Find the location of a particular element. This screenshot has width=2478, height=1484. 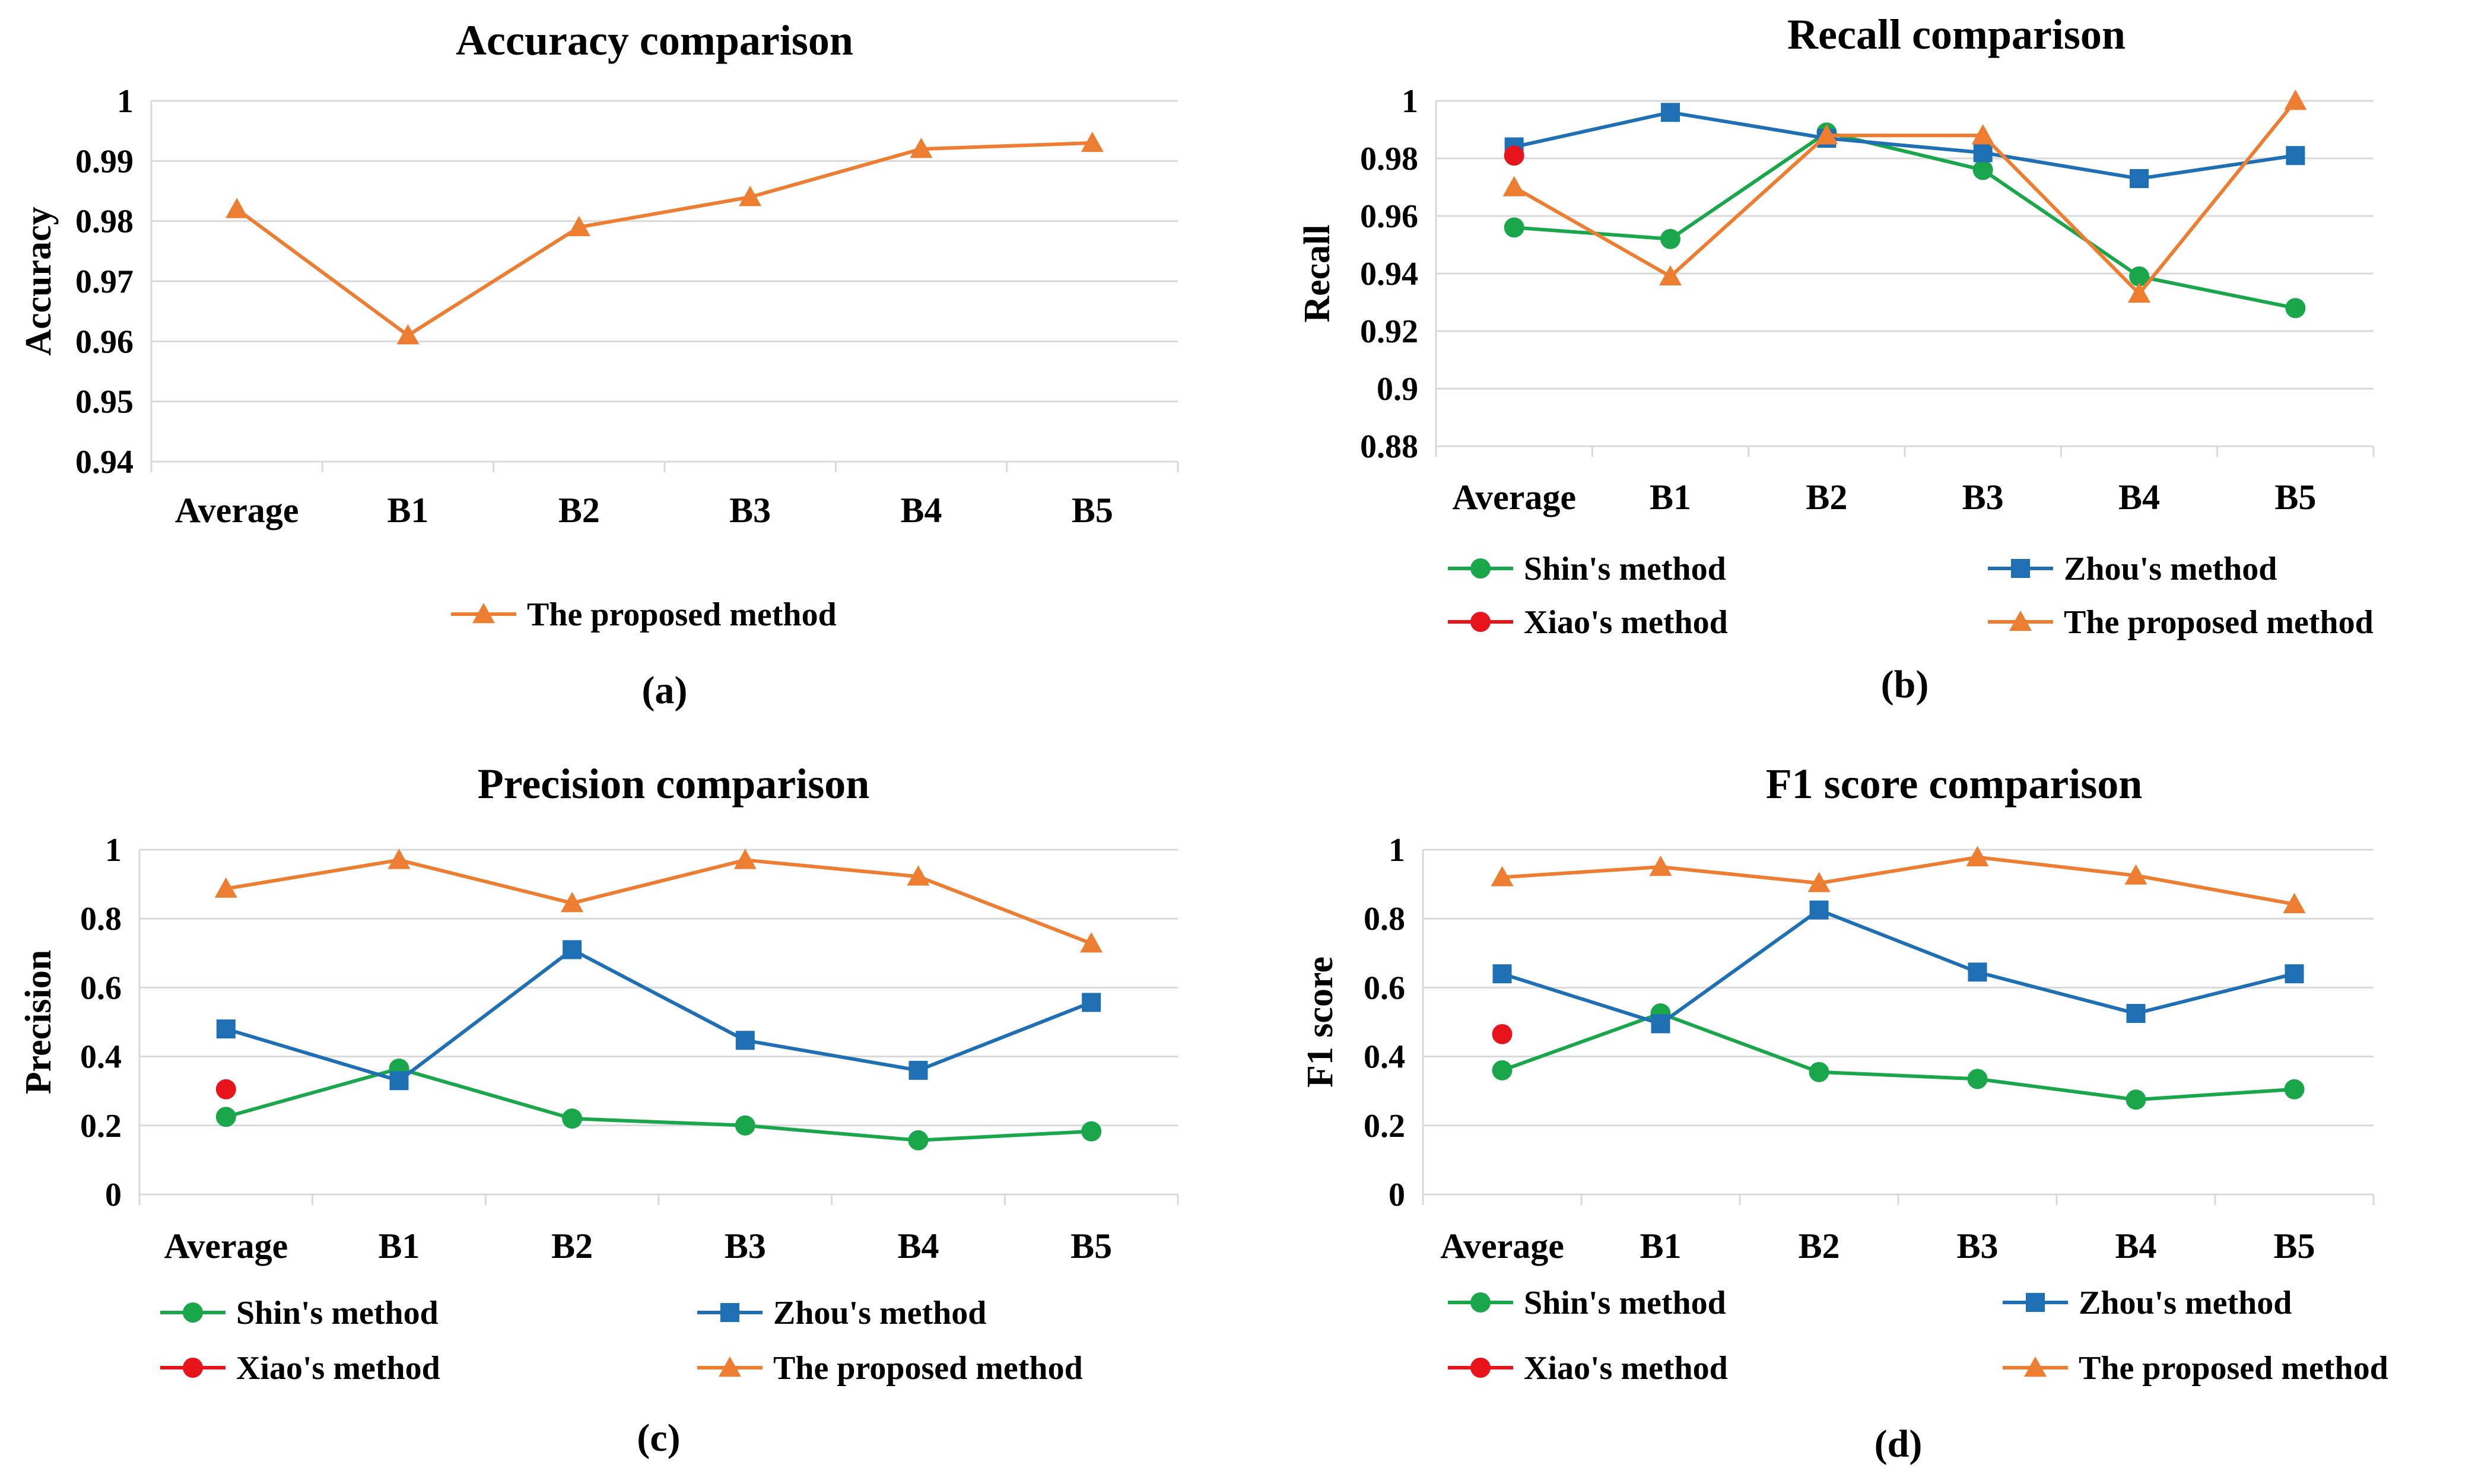

chart-title: Accuracy comparison is located at coordinates (654, 40).